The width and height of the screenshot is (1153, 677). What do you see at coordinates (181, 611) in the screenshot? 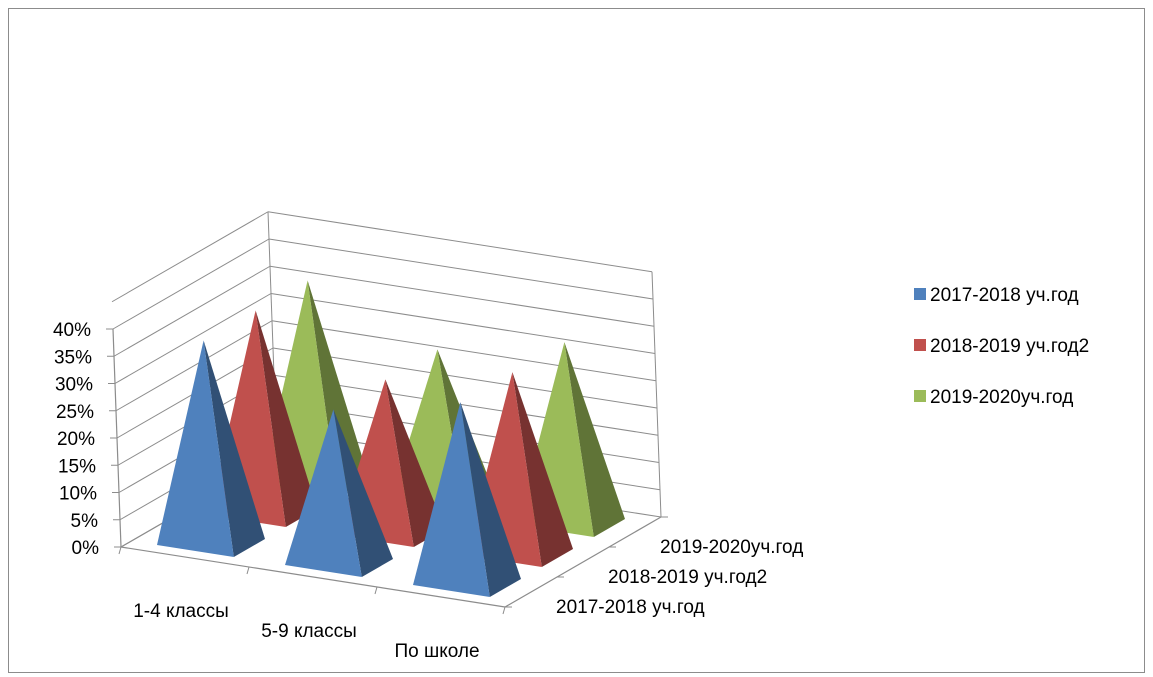
I see `category-label: 1-4 классы` at bounding box center [181, 611].